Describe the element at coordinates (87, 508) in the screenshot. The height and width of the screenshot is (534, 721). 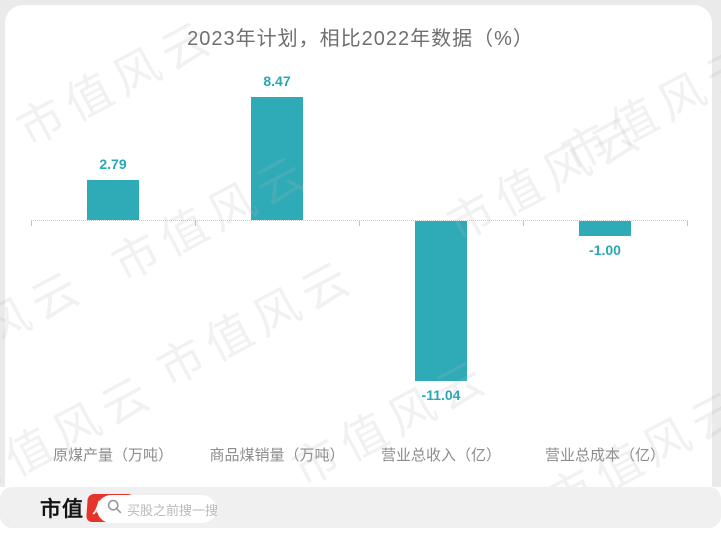
I see `logo: 市值 风云` at that location.